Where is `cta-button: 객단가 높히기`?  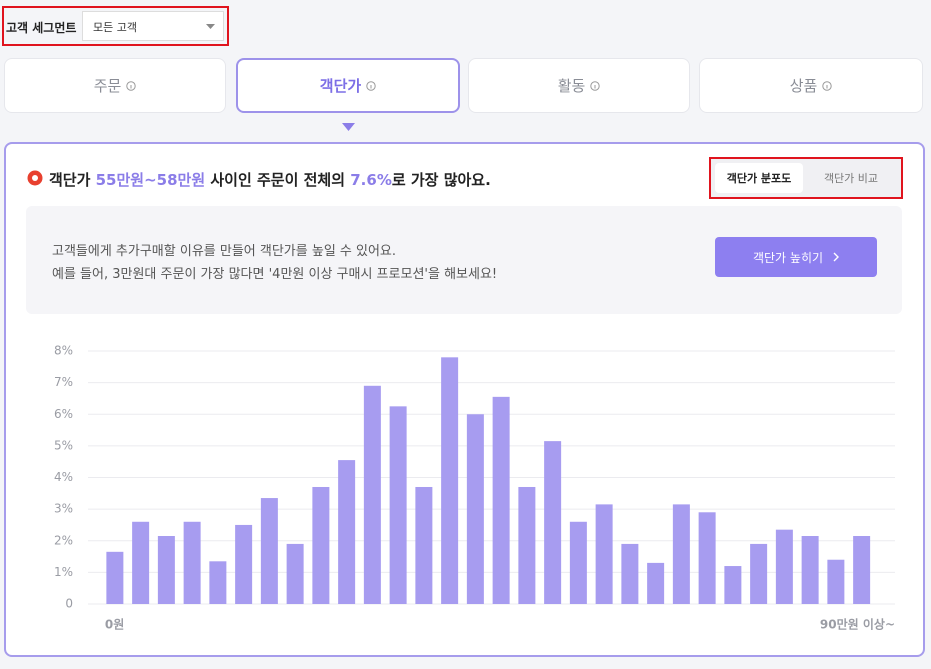
cta-button: 객단가 높히기 is located at coordinates (796, 257).